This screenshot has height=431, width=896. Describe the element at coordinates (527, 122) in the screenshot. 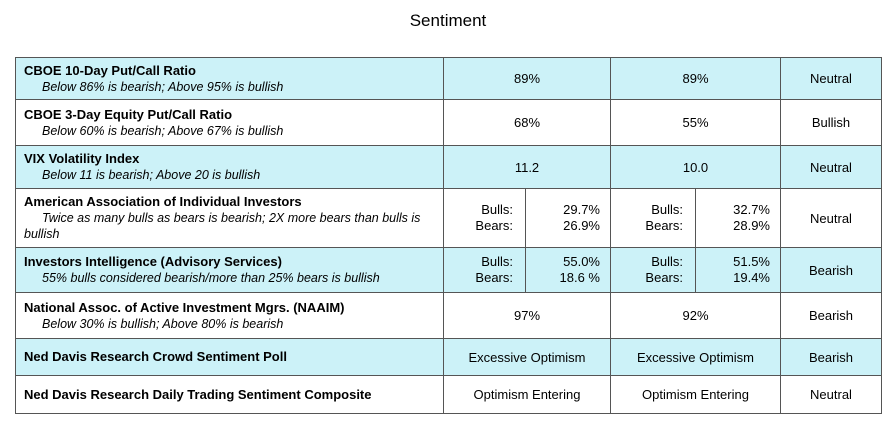

I see `current-value: 68%` at that location.